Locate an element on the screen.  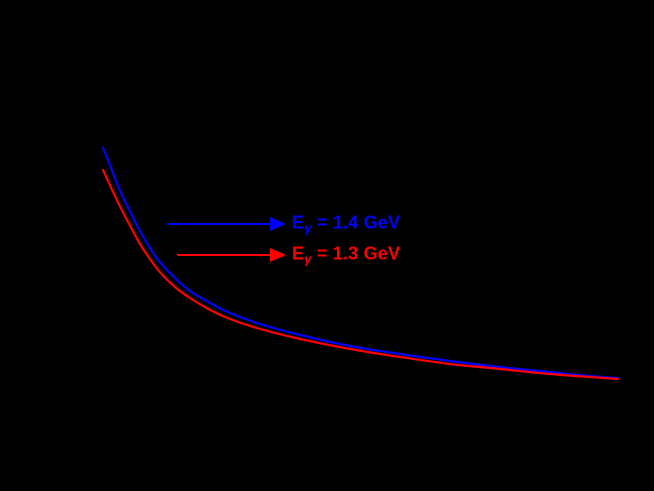
legend-label-1p4-gev: Eγ = 1.4 GeV is located at coordinates (346, 224).